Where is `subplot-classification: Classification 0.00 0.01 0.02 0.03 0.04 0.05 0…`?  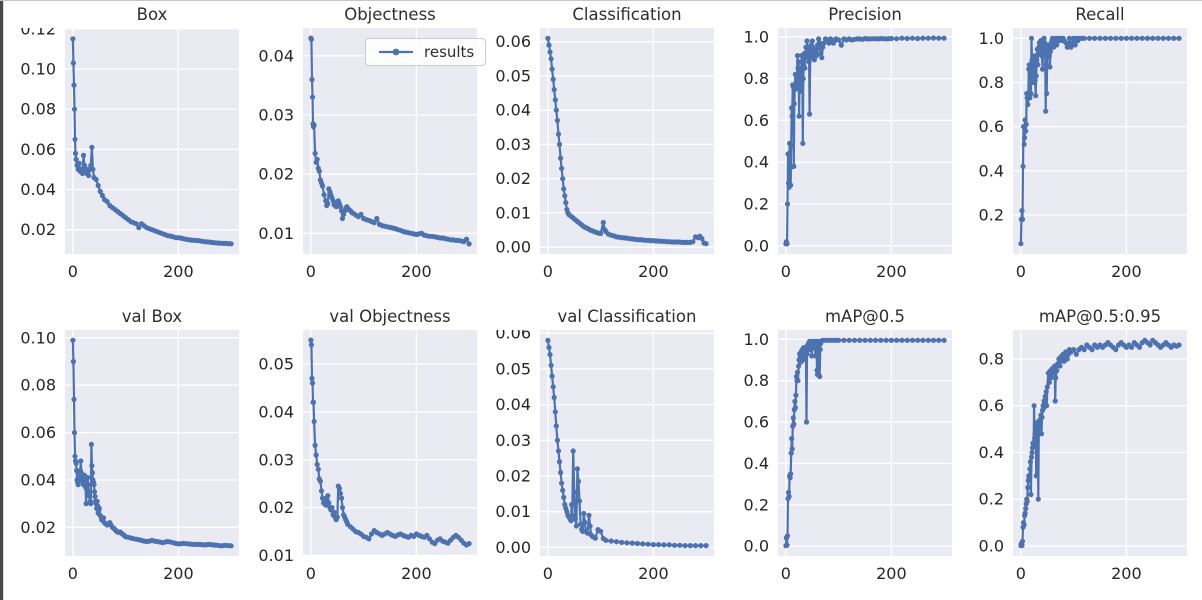 subplot-classification: Classification 0.00 0.01 0.02 0.03 0.04 0.05 0… is located at coordinates (602, 149).